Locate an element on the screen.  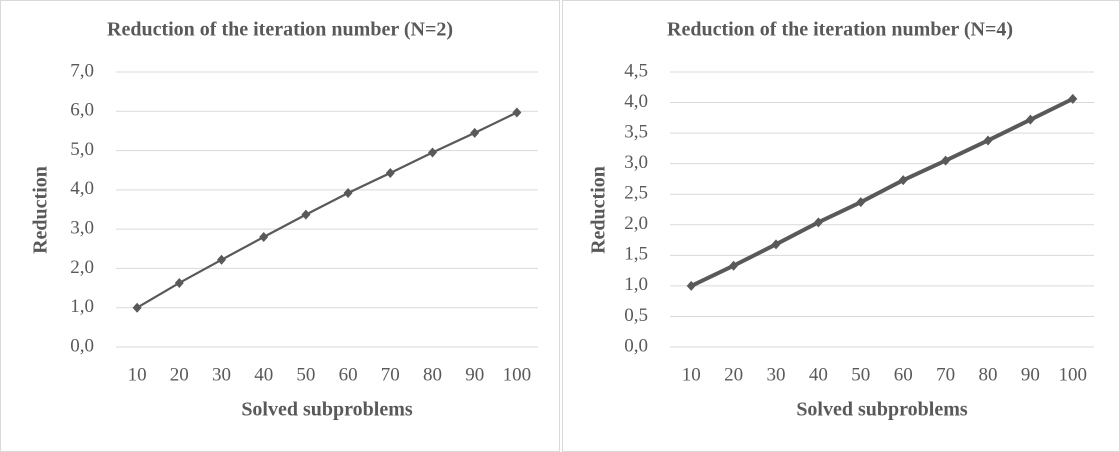
y-tick-label: 7,0 is located at coordinates (82, 70).